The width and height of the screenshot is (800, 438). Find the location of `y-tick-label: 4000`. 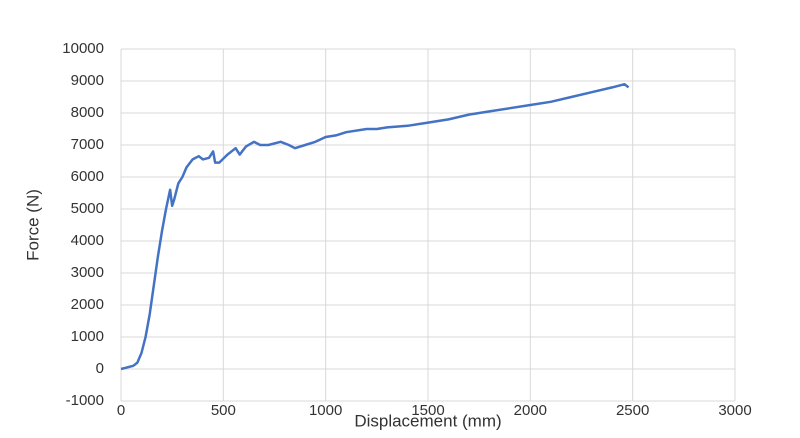

y-tick-label: 4000 is located at coordinates (87, 240).